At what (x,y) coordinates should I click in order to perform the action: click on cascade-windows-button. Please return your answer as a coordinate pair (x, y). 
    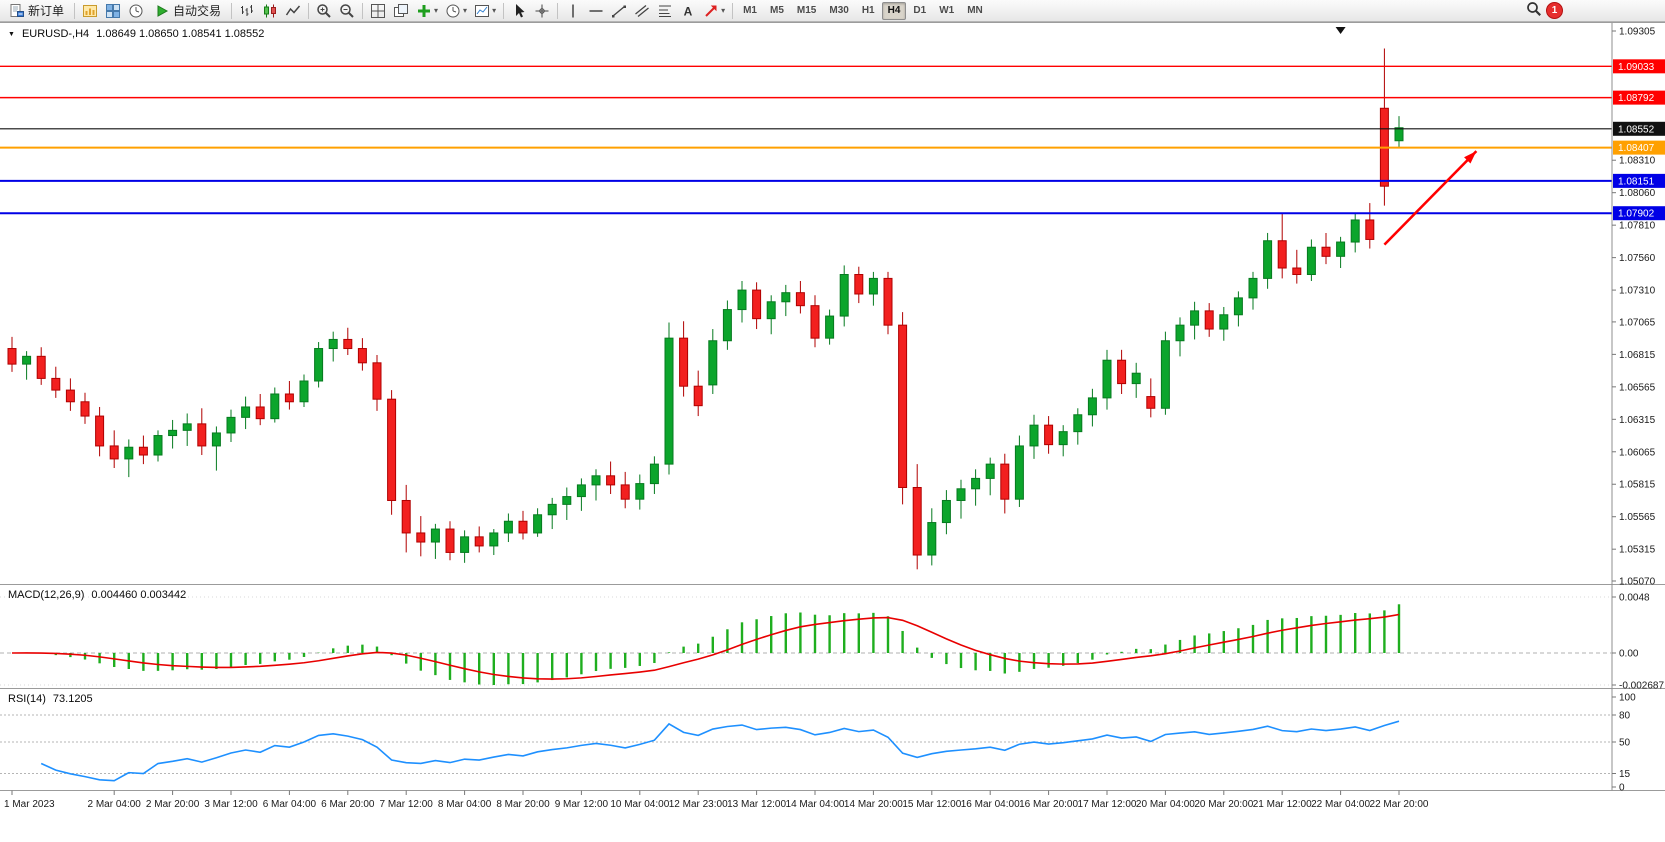
    Looking at the image, I should click on (401, 11).